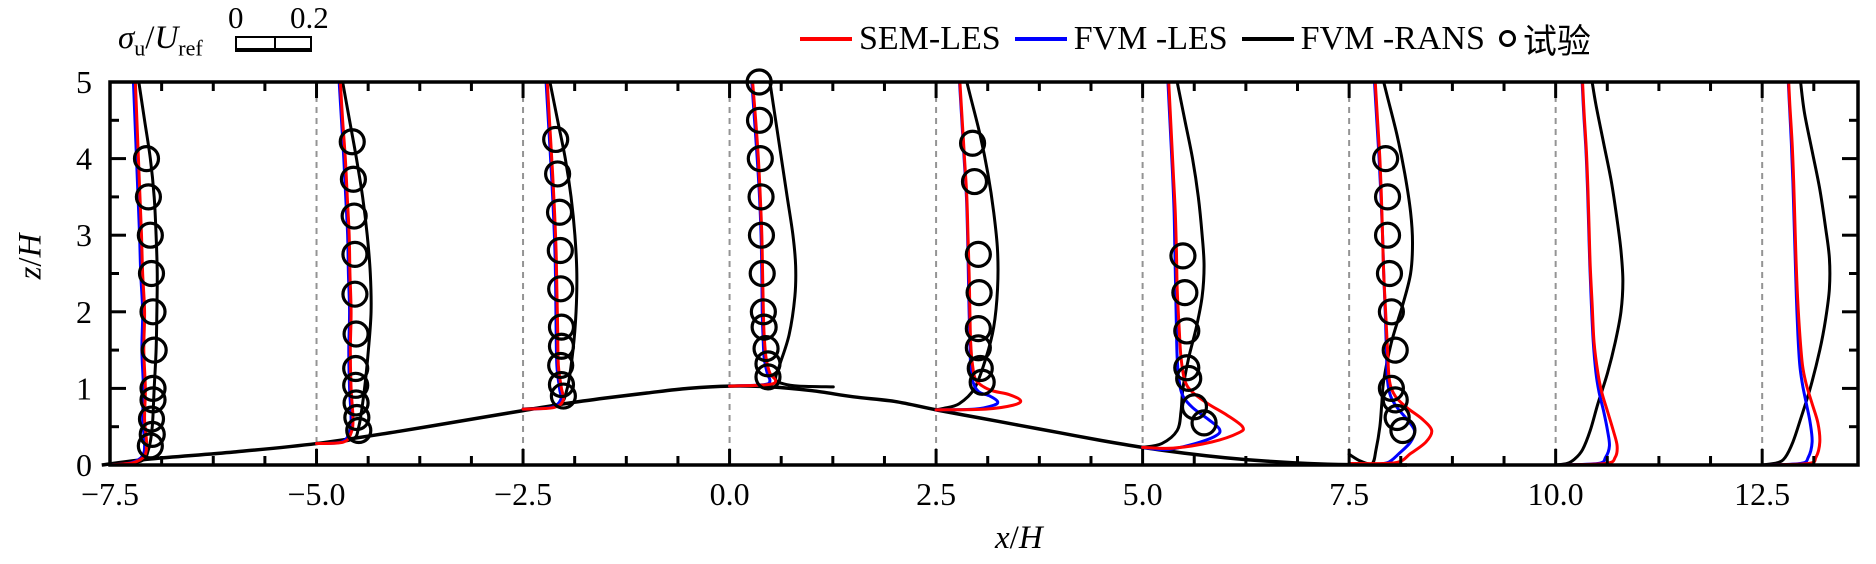  I want to click on sigma-symbol: σ, so click(126, 38).